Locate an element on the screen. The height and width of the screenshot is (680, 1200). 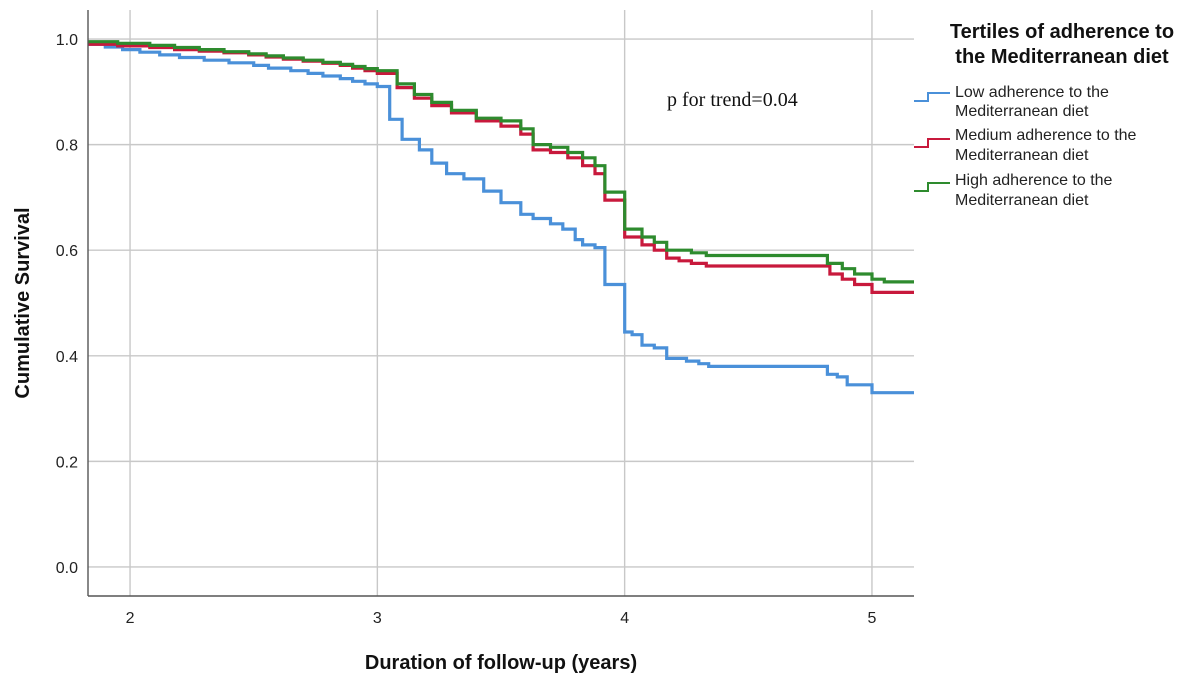
p-trend-annotation: p for trend=0.04 is located at coordinates (732, 100).